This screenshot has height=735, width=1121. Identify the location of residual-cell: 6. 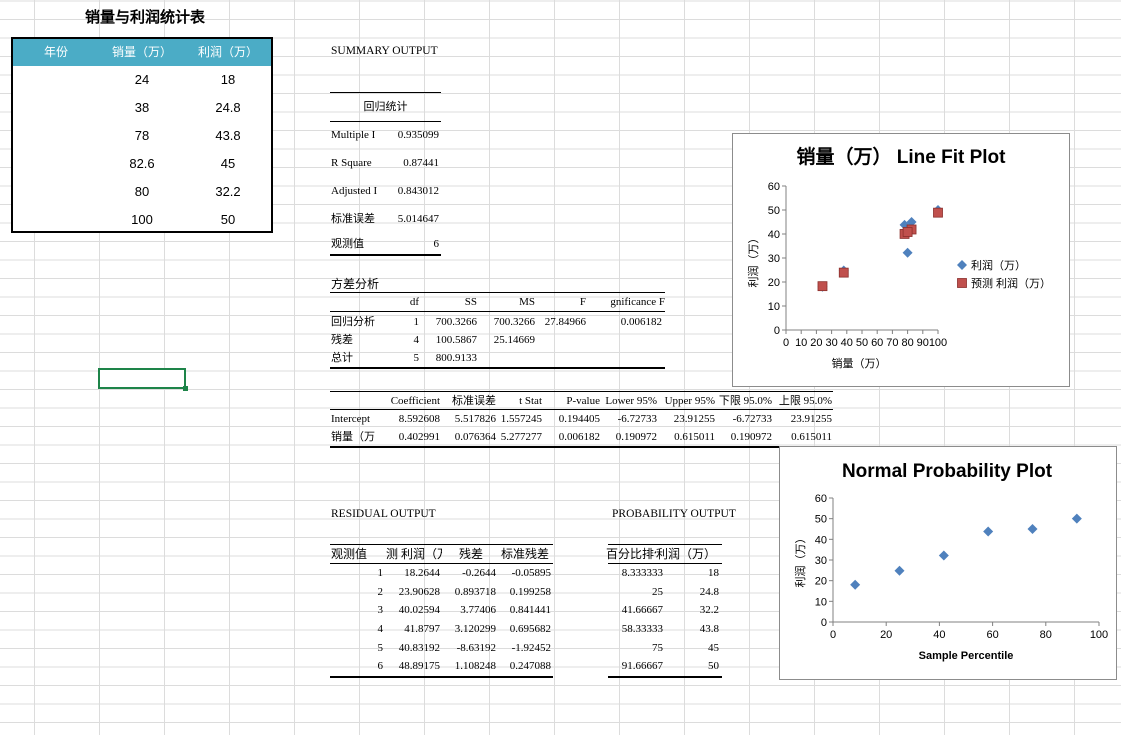
(380, 666).